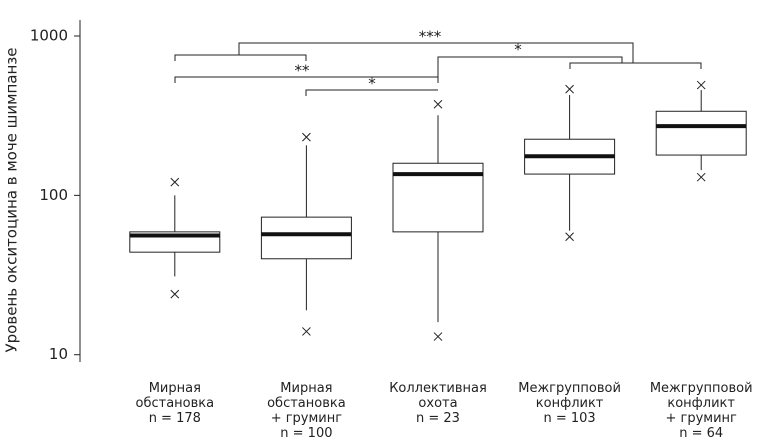  What do you see at coordinates (306, 411) in the screenshot?
I see `x-tick-label: Мирная обстановка + груминг n = 100` at bounding box center [306, 411].